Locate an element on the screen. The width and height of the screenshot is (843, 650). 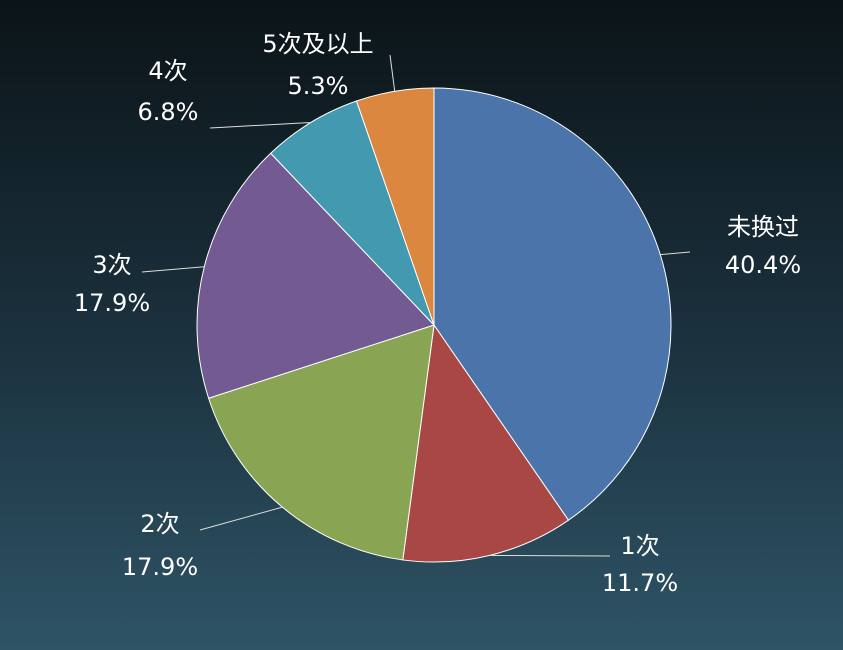
value-label: 6.8% is located at coordinates (168, 112).